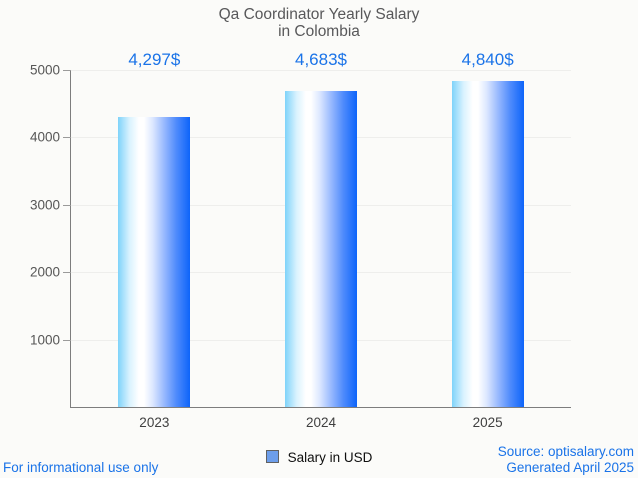 Image resolution: width=638 pixels, height=478 pixels. Describe the element at coordinates (319, 31) in the screenshot. I see `chart-title-line2: in Colombia` at that location.